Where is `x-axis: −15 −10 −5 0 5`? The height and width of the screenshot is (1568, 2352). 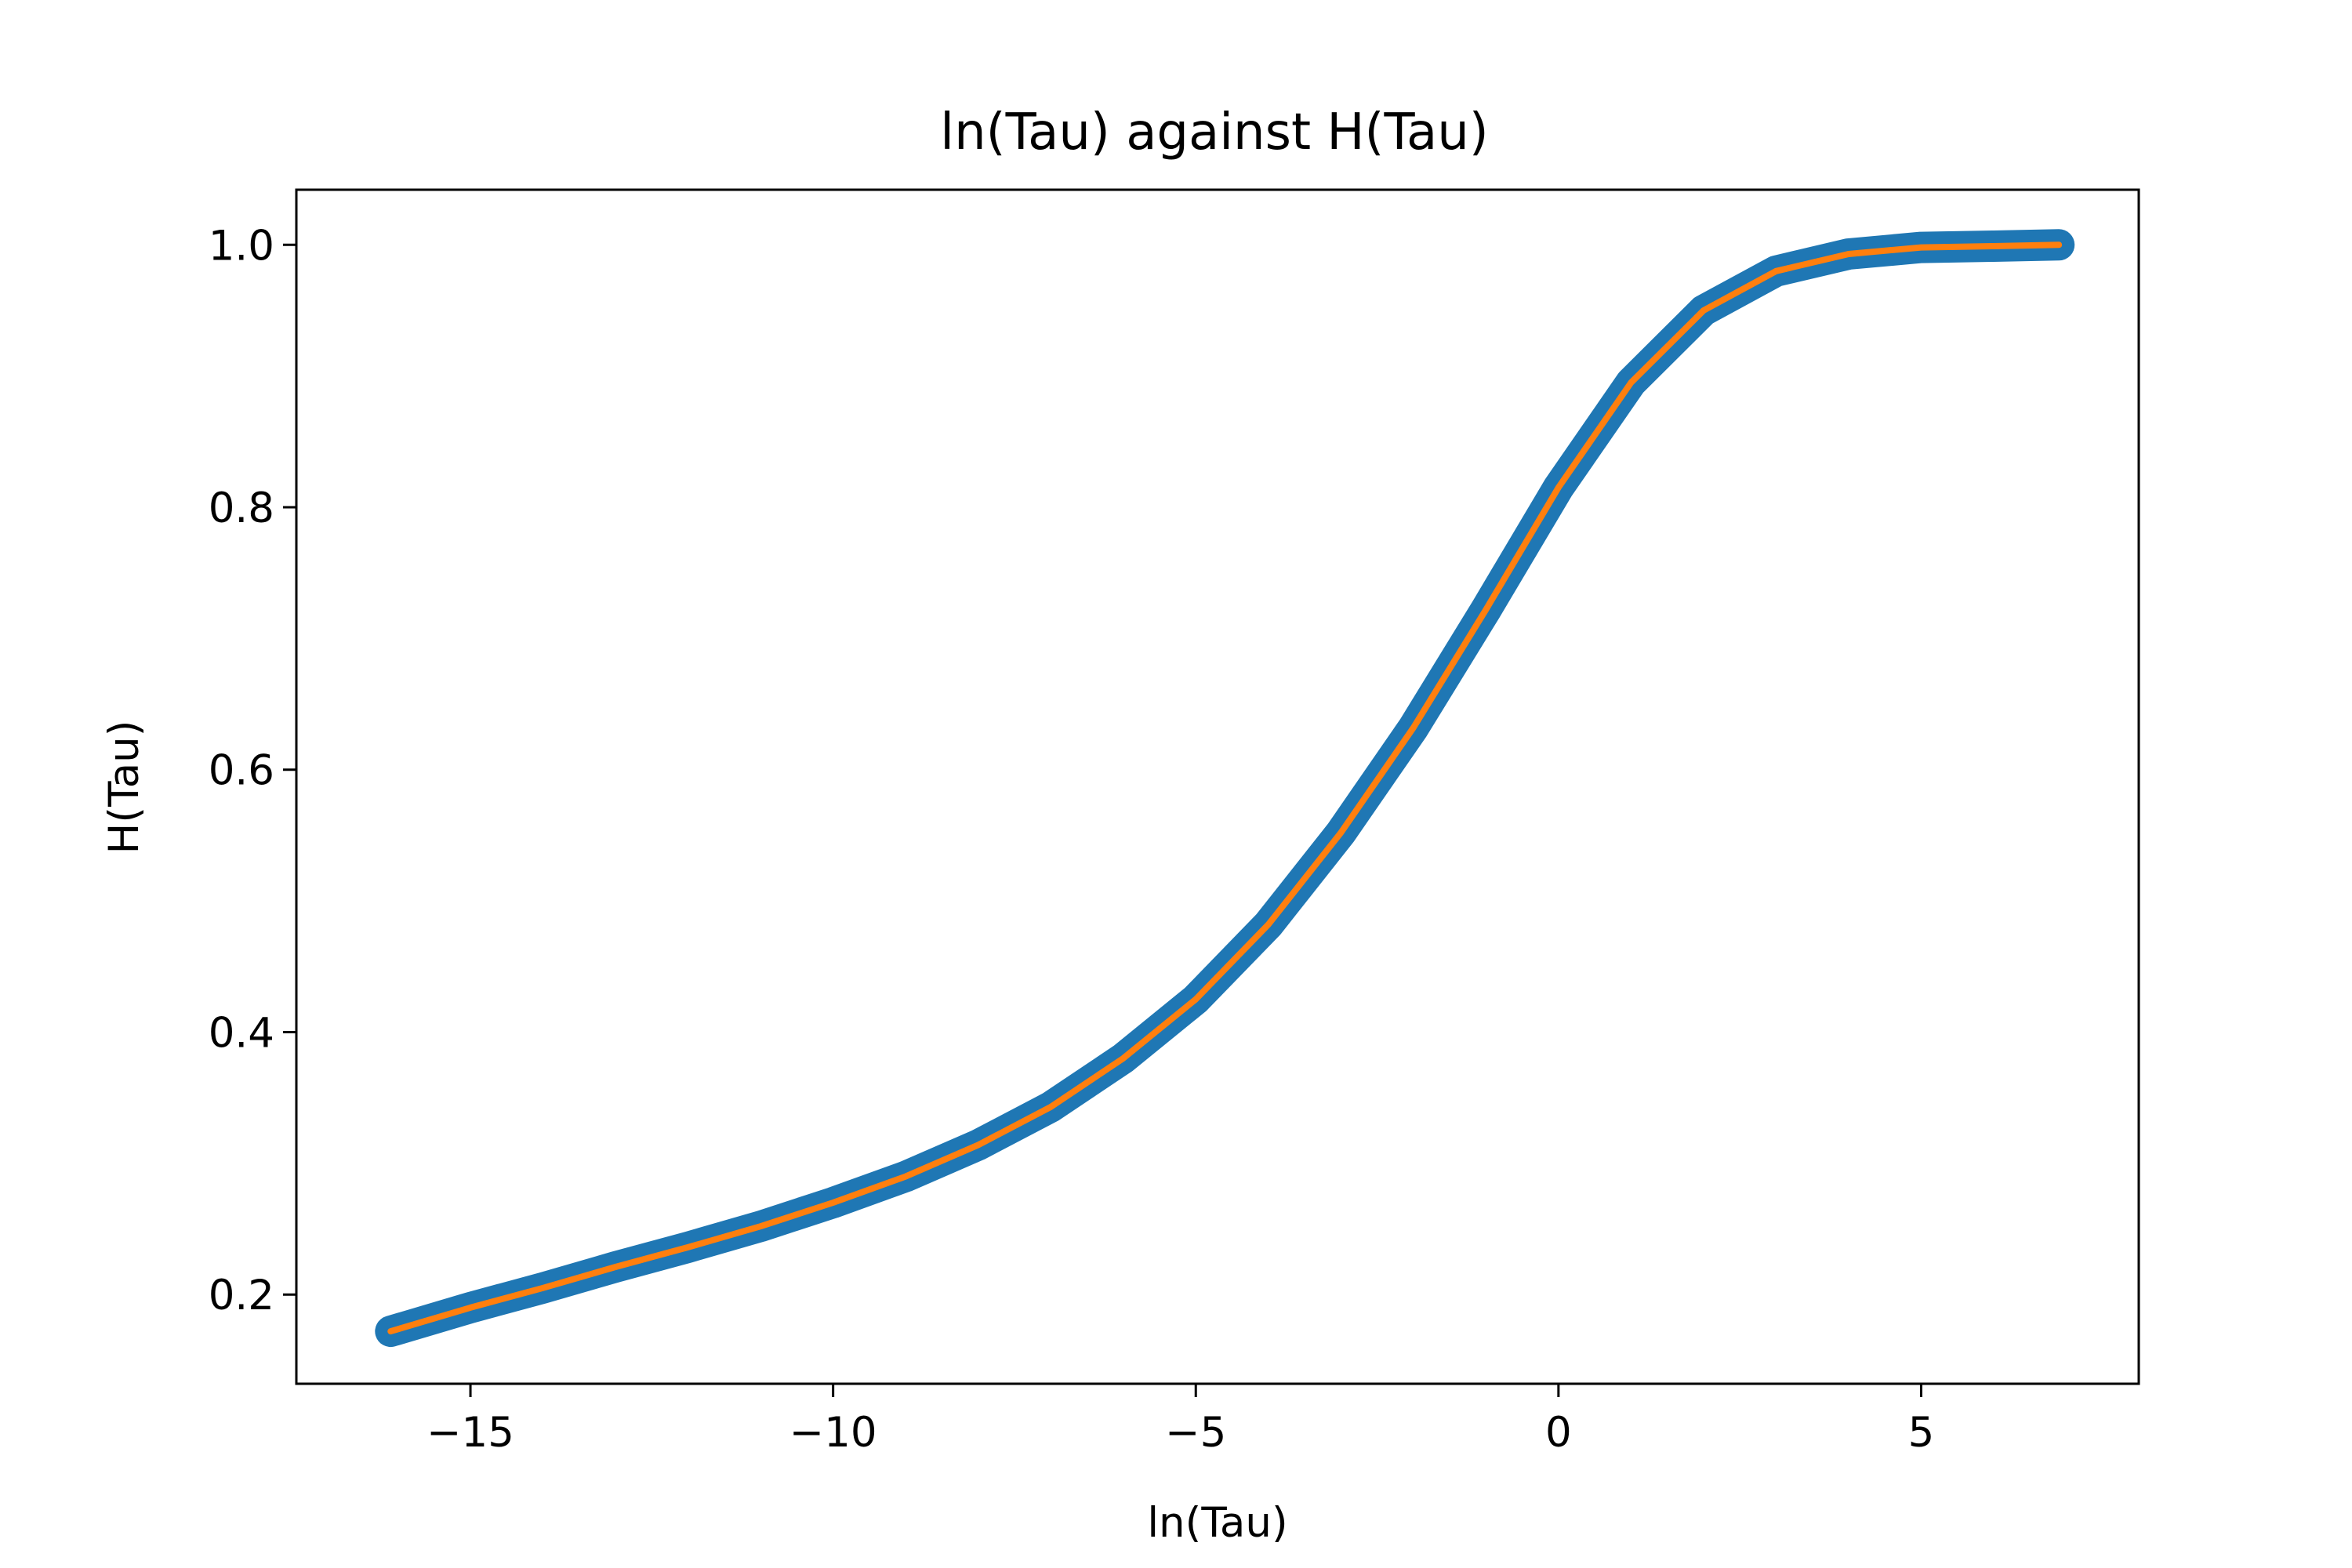 x-axis: −15 −10 −5 0 5 is located at coordinates (1180, 1420).